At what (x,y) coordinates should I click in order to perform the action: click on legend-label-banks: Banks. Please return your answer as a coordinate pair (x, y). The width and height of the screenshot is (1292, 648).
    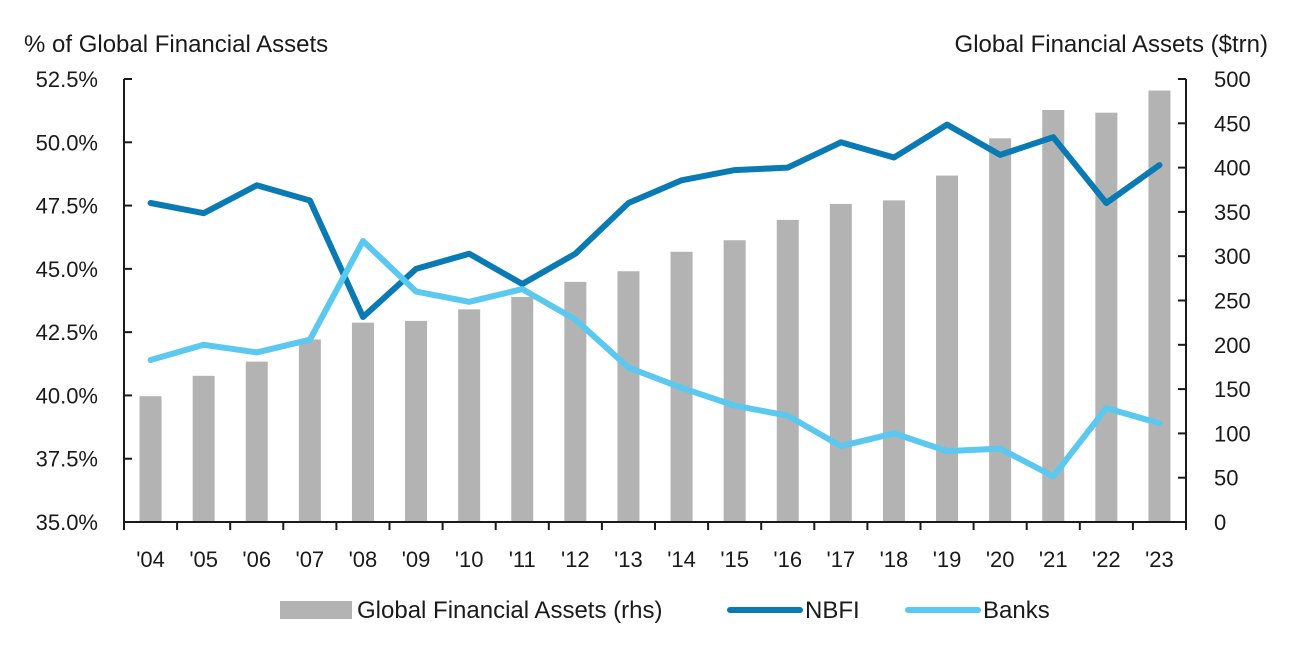
    Looking at the image, I should click on (1016, 610).